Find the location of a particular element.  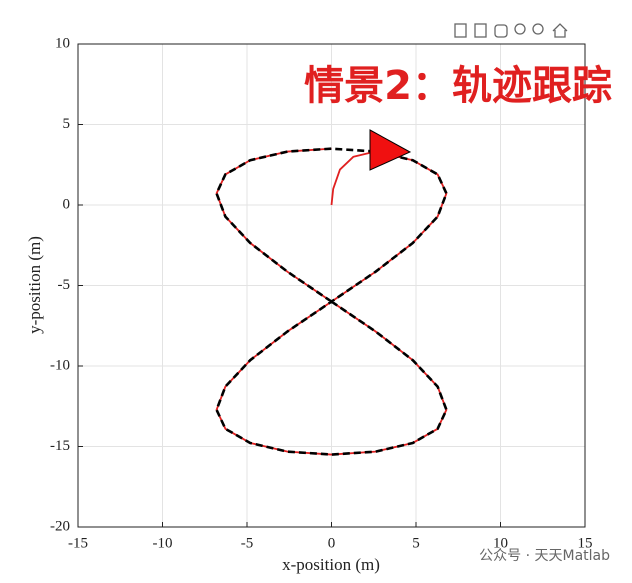

y-tick-label: 0 is located at coordinates (67, 204).